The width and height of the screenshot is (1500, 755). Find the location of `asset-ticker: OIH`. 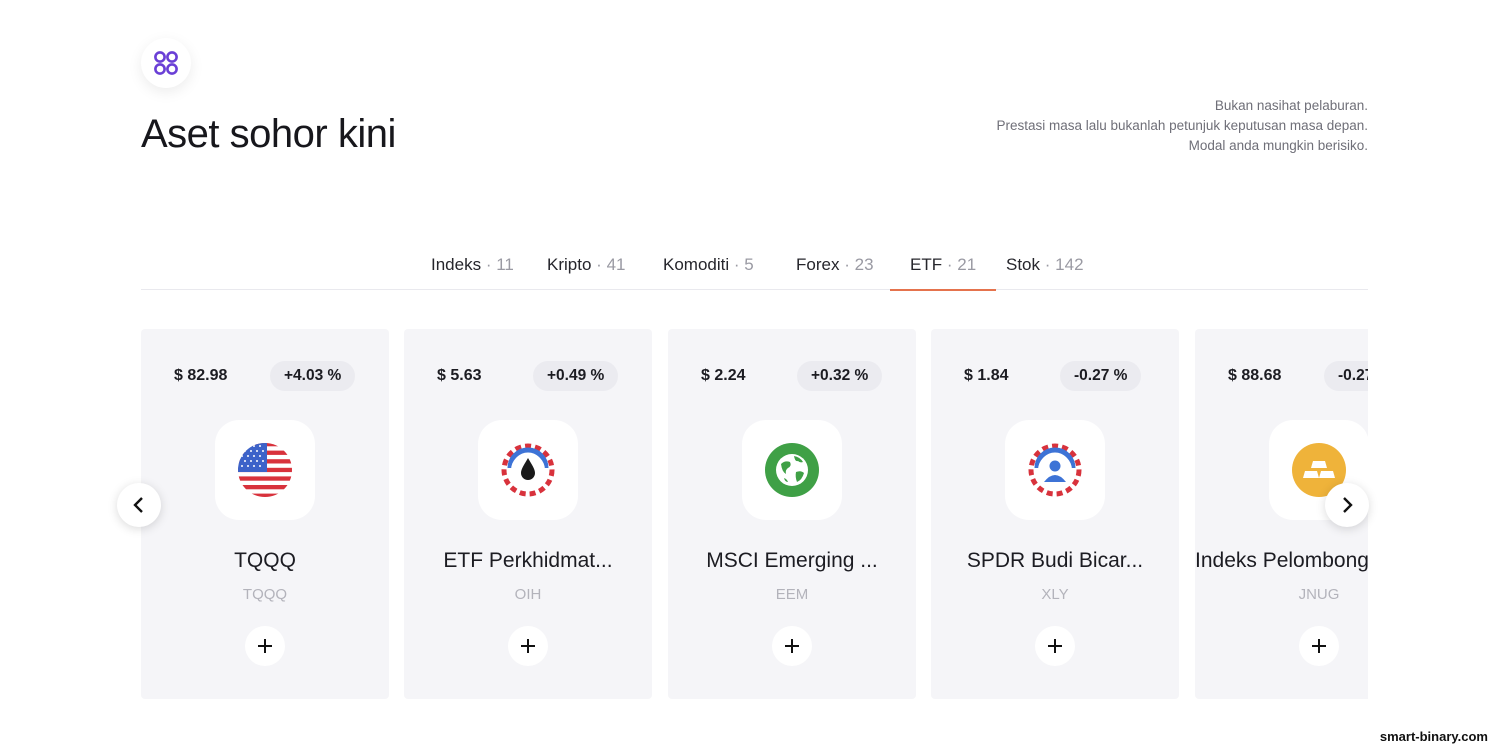

asset-ticker: OIH is located at coordinates (528, 594).